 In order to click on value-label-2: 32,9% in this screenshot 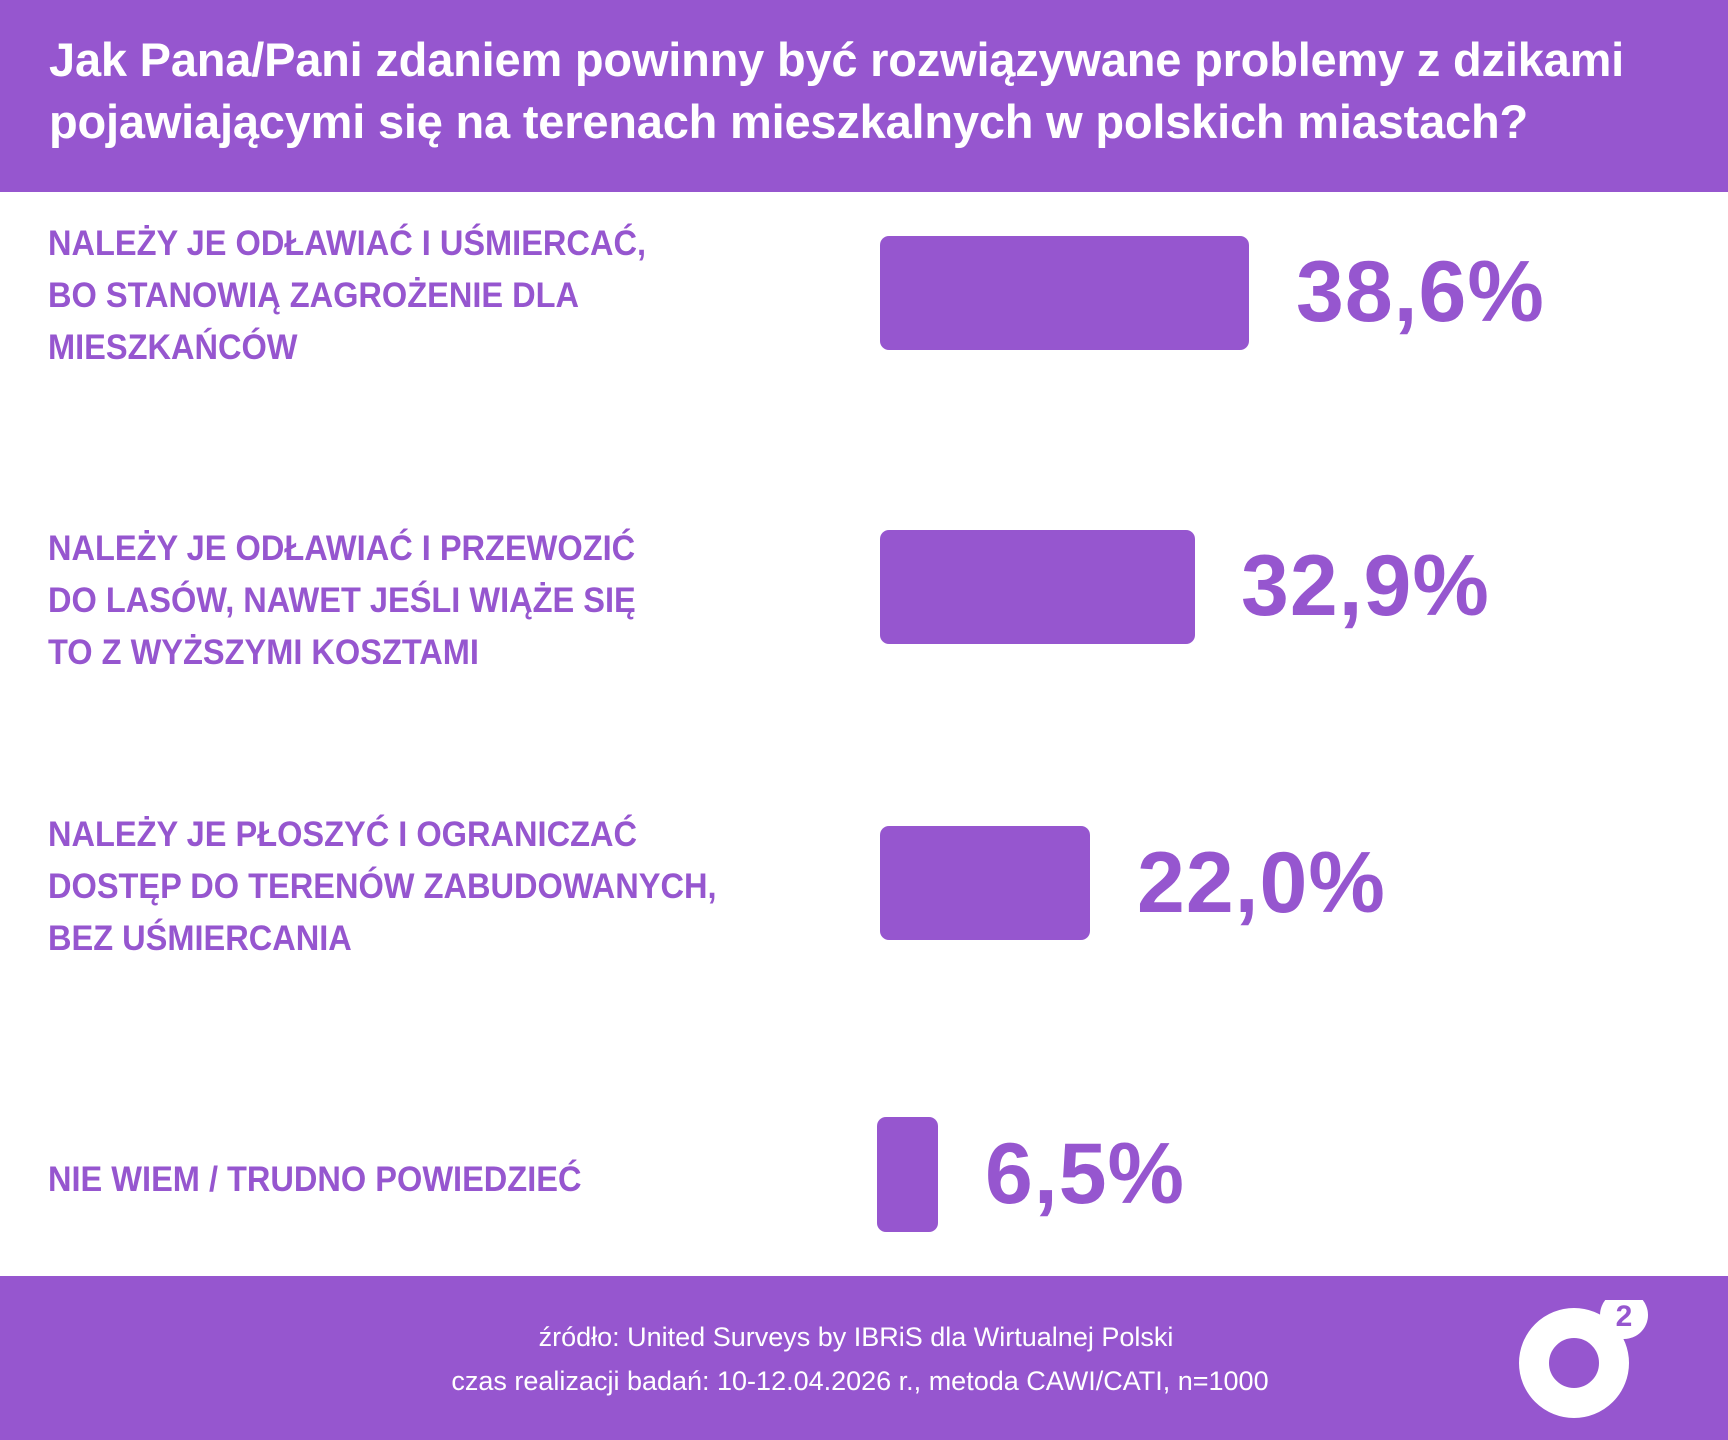, I will do `click(1365, 586)`.